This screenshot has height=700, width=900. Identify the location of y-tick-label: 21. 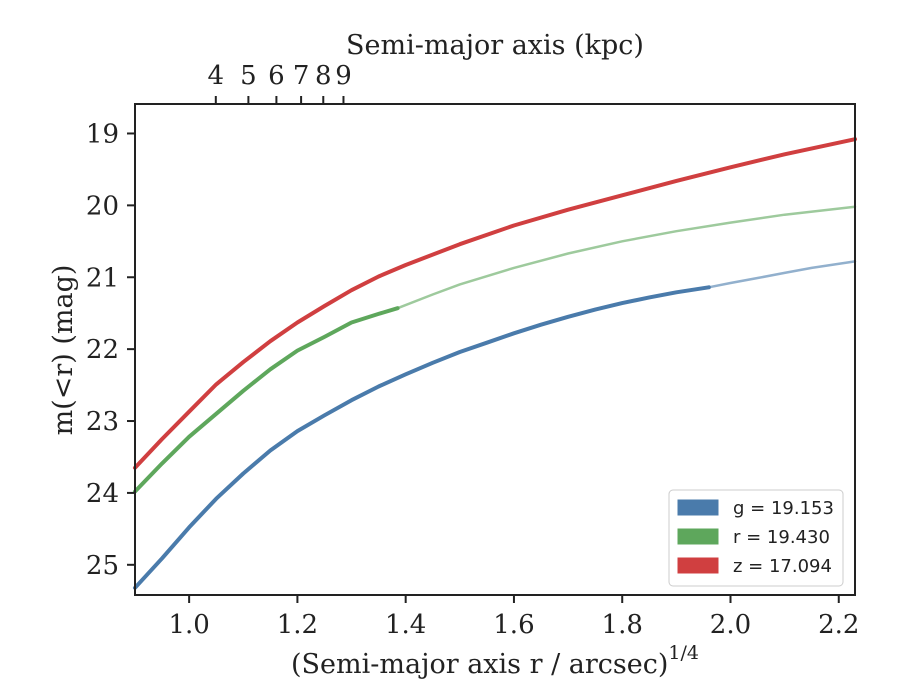
(102, 278).